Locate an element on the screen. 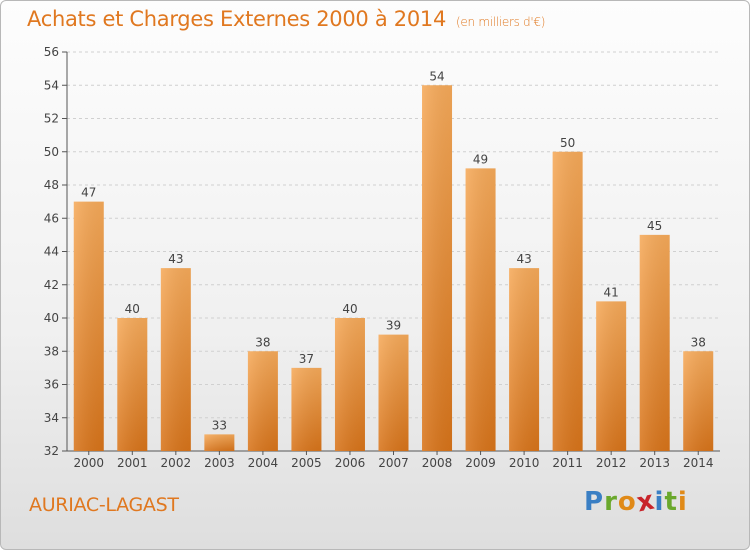 This screenshot has height=550, width=750. x-tick-label: 2010 is located at coordinates (524, 463).